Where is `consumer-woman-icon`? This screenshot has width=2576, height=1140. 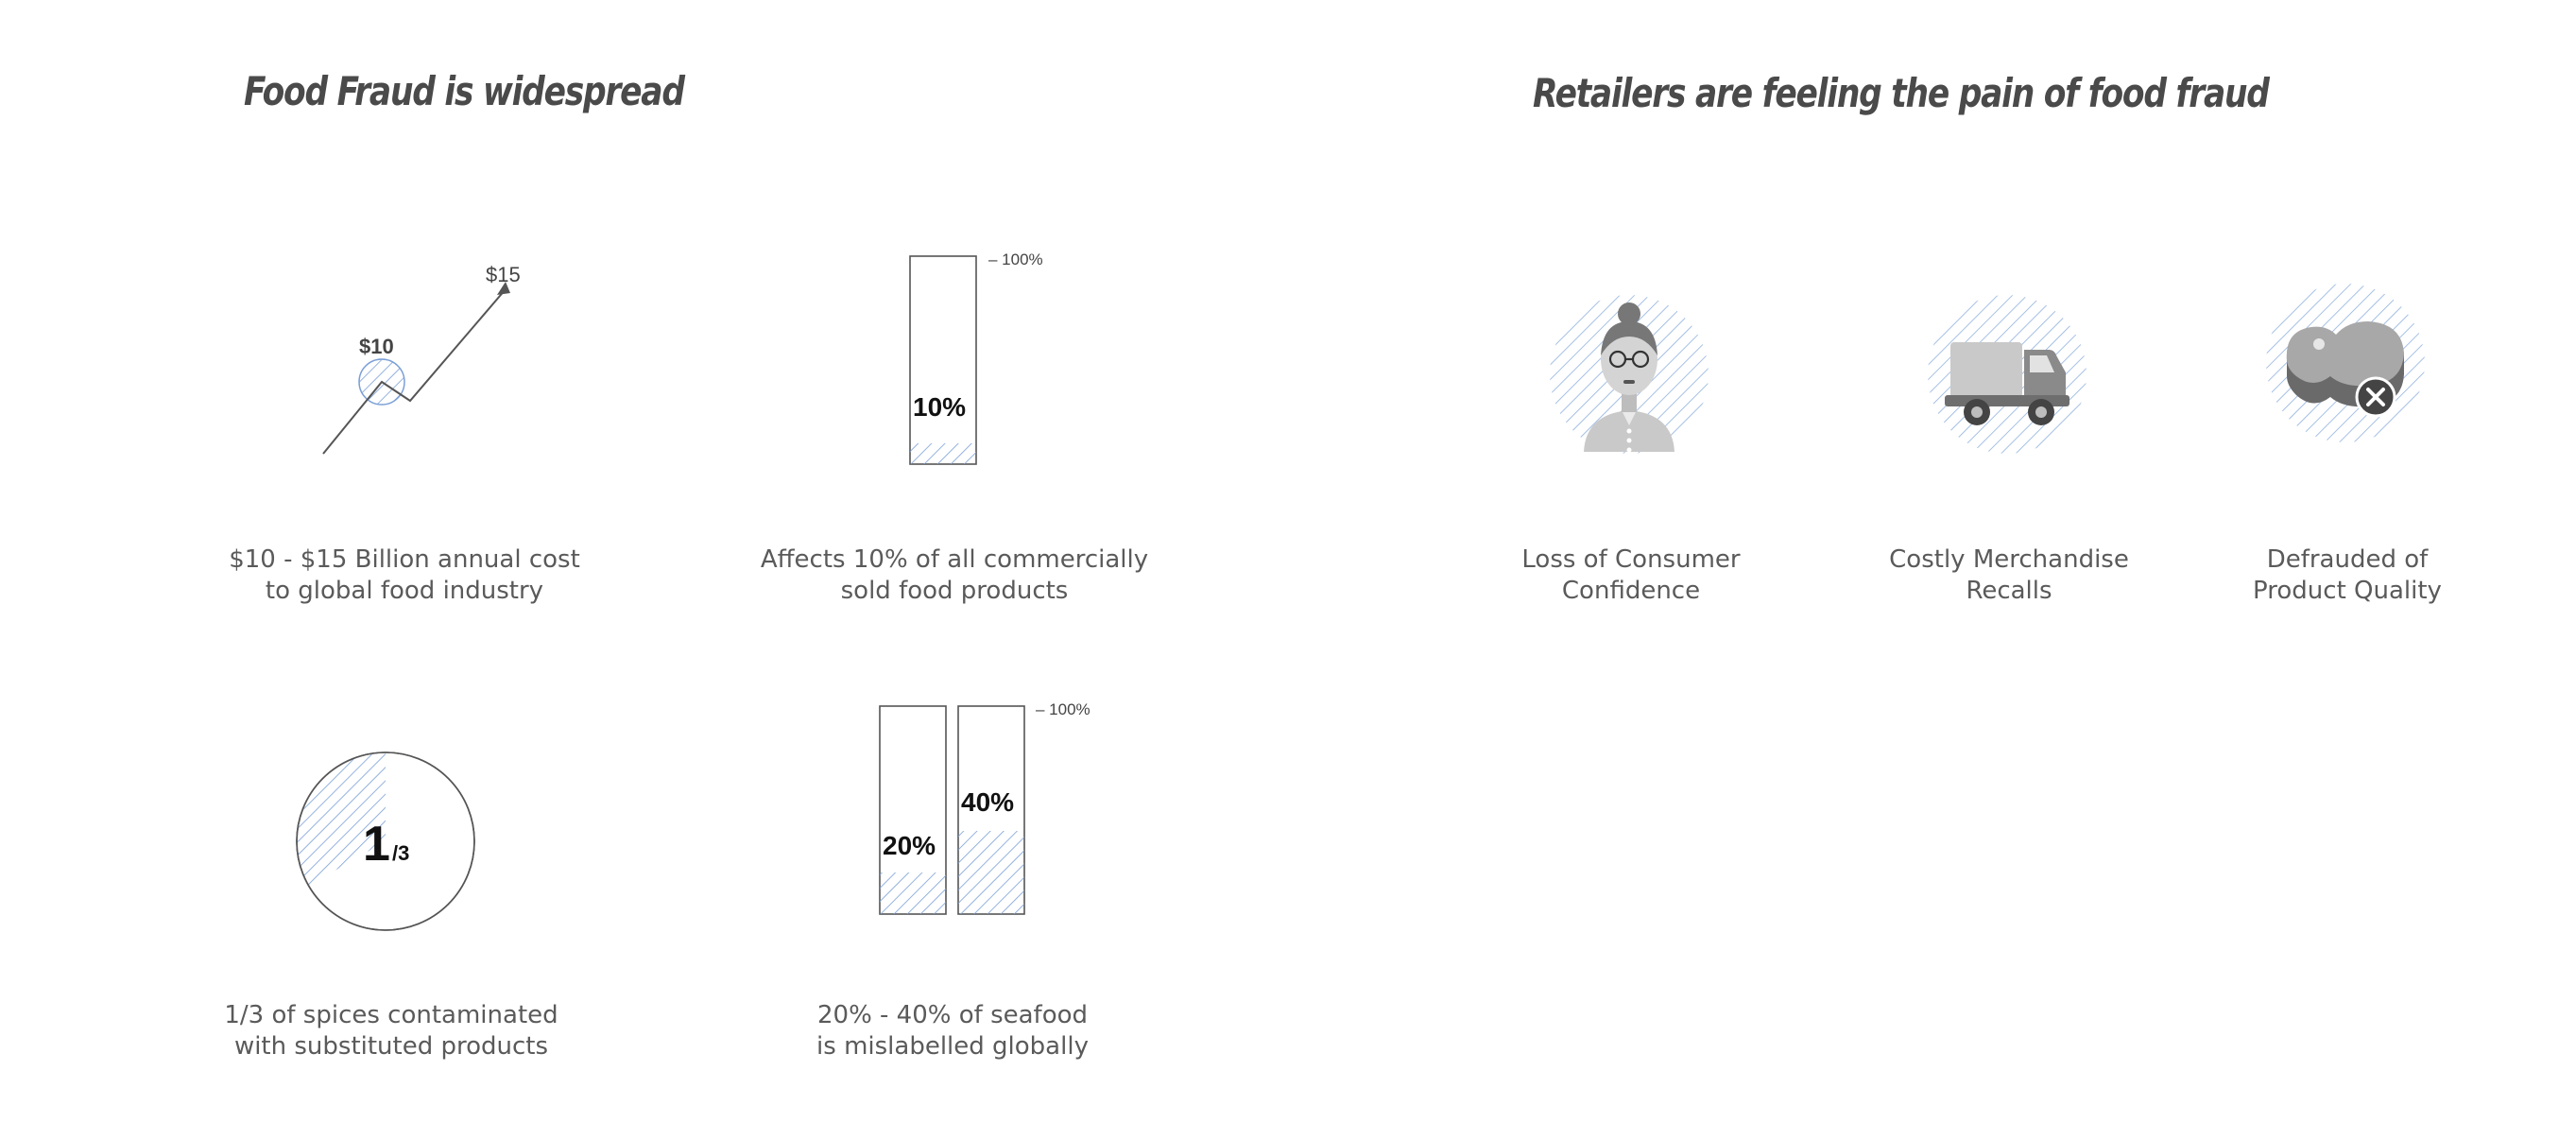
consumer-woman-icon is located at coordinates (1629, 374).